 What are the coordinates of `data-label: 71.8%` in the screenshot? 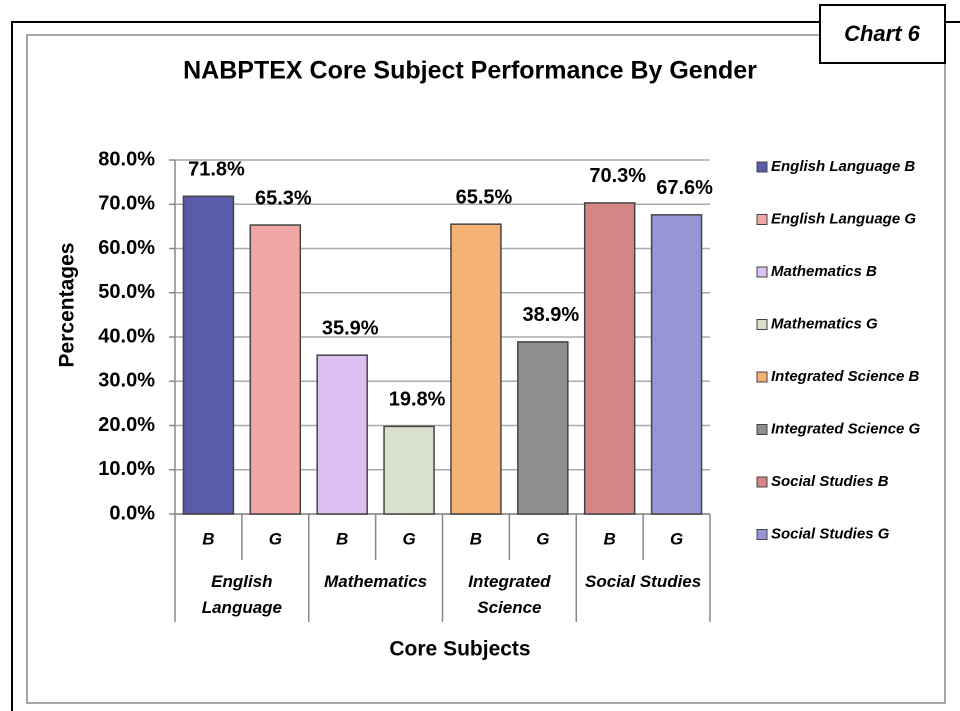 It's located at (216, 170).